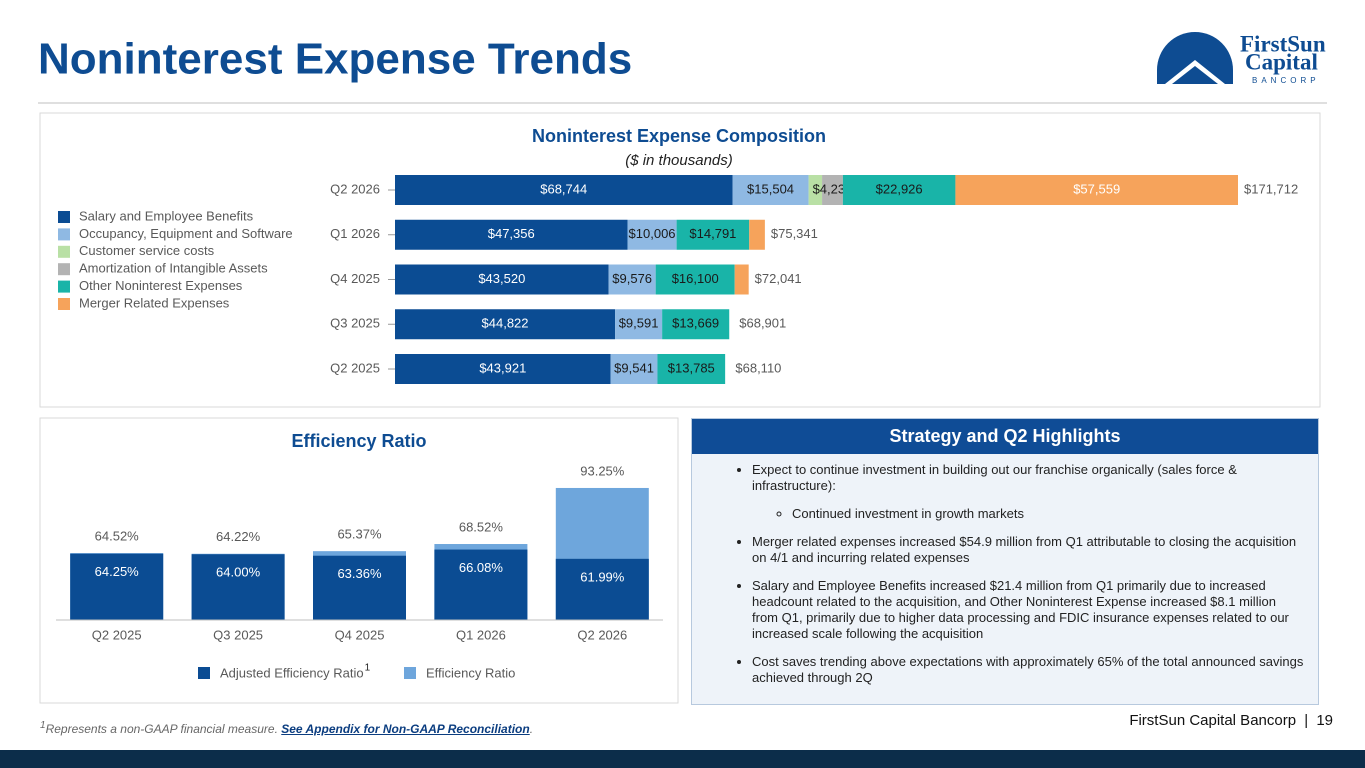  I want to click on x-tick-label: Q1 2026, so click(481, 634).